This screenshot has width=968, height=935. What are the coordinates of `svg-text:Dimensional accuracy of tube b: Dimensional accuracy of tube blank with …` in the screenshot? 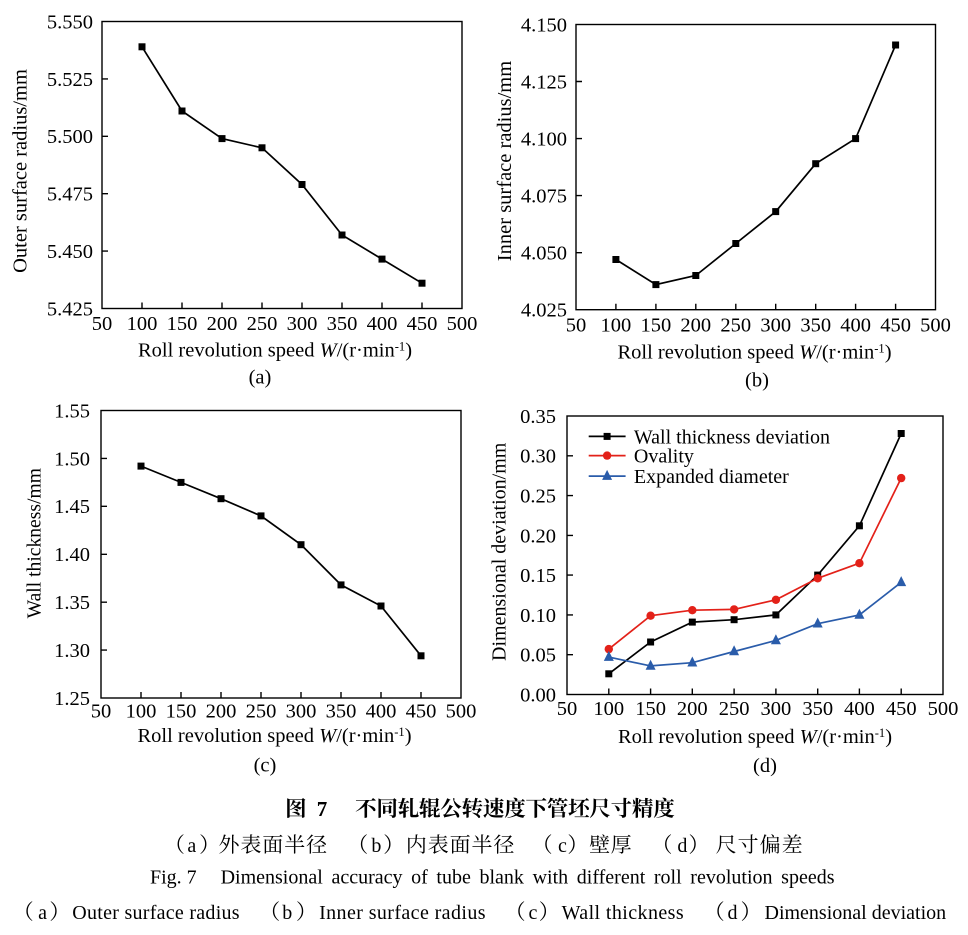 It's located at (528, 877).